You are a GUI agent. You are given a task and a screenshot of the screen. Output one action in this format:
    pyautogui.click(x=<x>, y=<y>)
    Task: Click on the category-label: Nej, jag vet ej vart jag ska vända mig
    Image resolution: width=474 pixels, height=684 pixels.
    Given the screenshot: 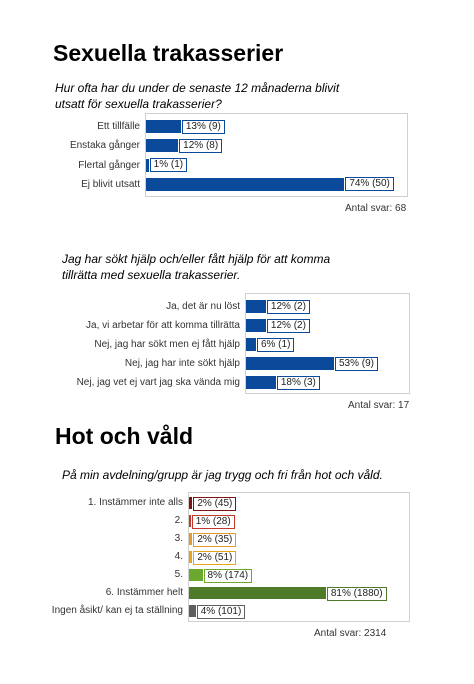 What is the action you would take?
    pyautogui.click(x=158, y=382)
    